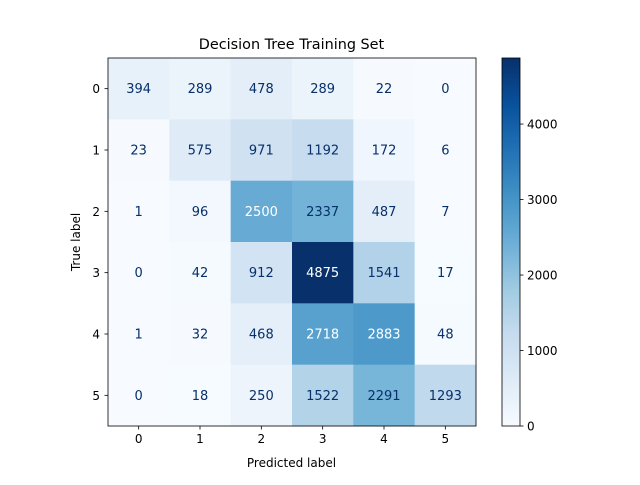  I want to click on colorbar-tick-label: 3000, so click(542, 200).